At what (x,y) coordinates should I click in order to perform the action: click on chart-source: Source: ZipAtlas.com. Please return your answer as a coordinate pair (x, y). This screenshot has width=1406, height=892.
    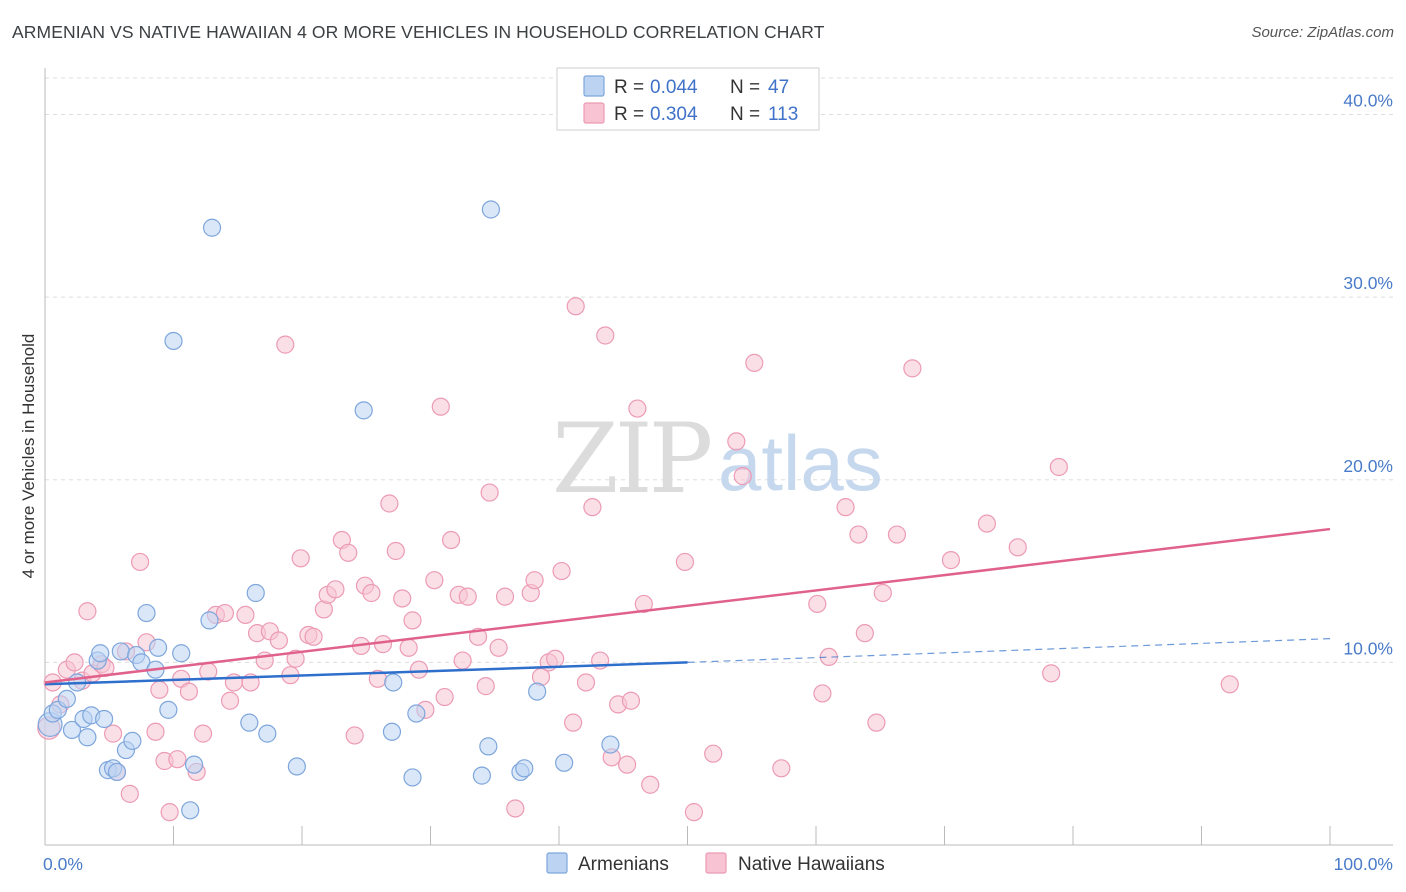
    Looking at the image, I should click on (1322, 32).